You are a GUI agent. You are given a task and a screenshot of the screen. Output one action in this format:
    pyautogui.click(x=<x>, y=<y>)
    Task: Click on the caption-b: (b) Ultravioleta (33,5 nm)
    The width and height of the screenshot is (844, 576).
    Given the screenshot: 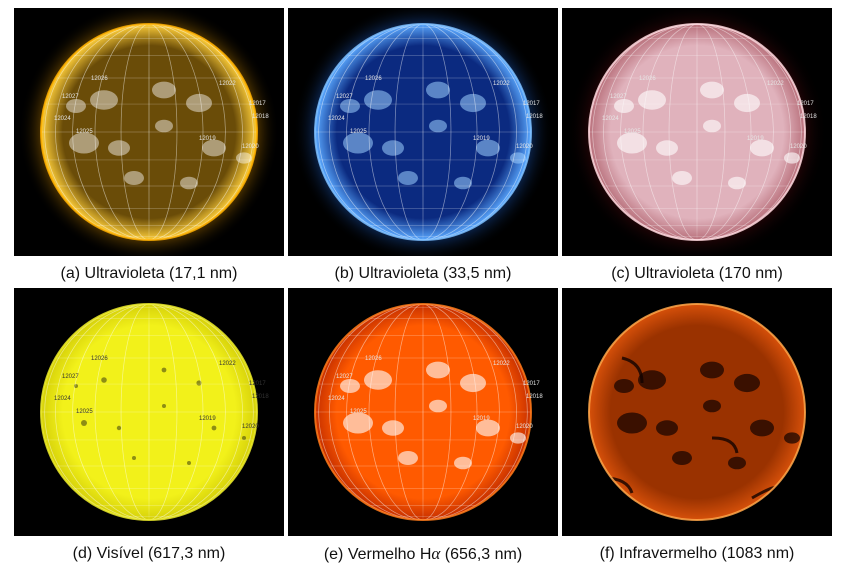 What is the action you would take?
    pyautogui.click(x=423, y=273)
    